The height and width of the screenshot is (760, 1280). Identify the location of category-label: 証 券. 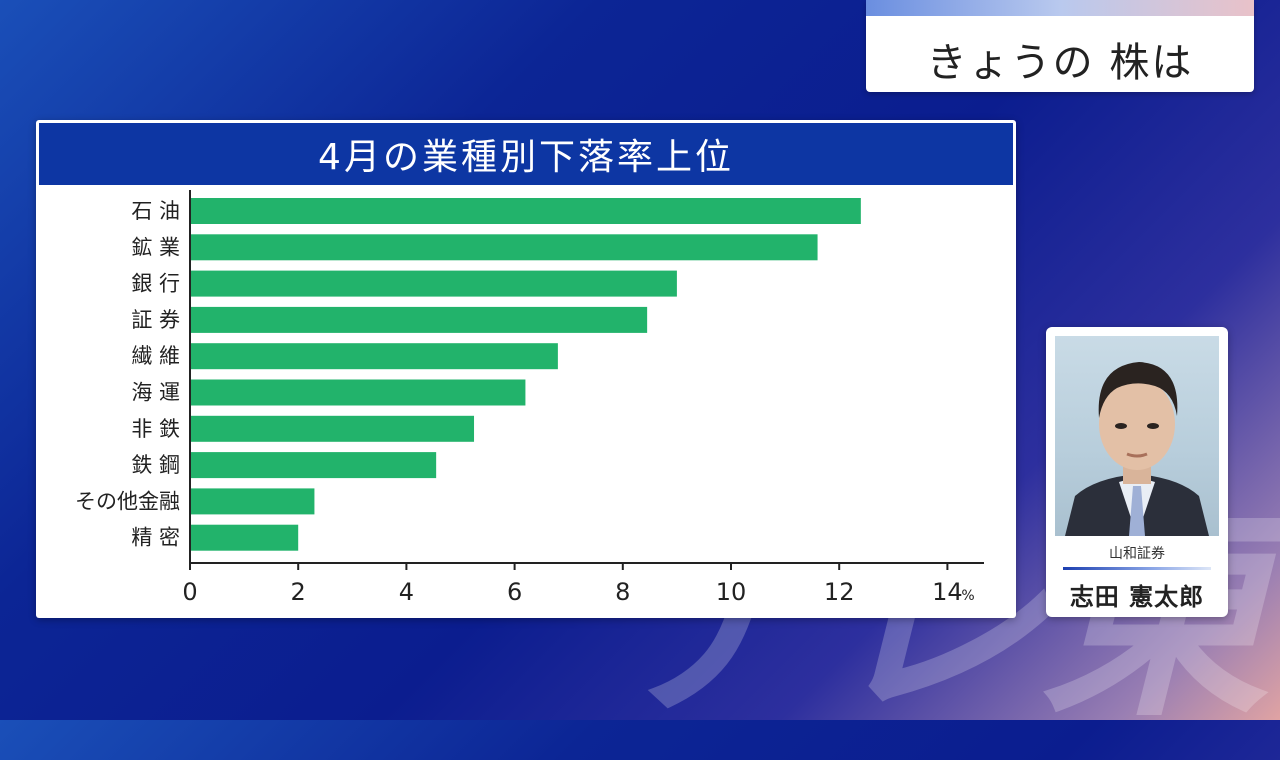
(155, 320).